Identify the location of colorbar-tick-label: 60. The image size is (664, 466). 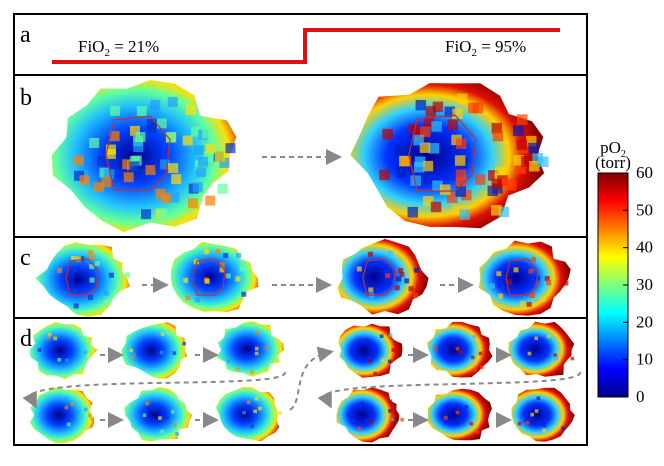
(644, 172).